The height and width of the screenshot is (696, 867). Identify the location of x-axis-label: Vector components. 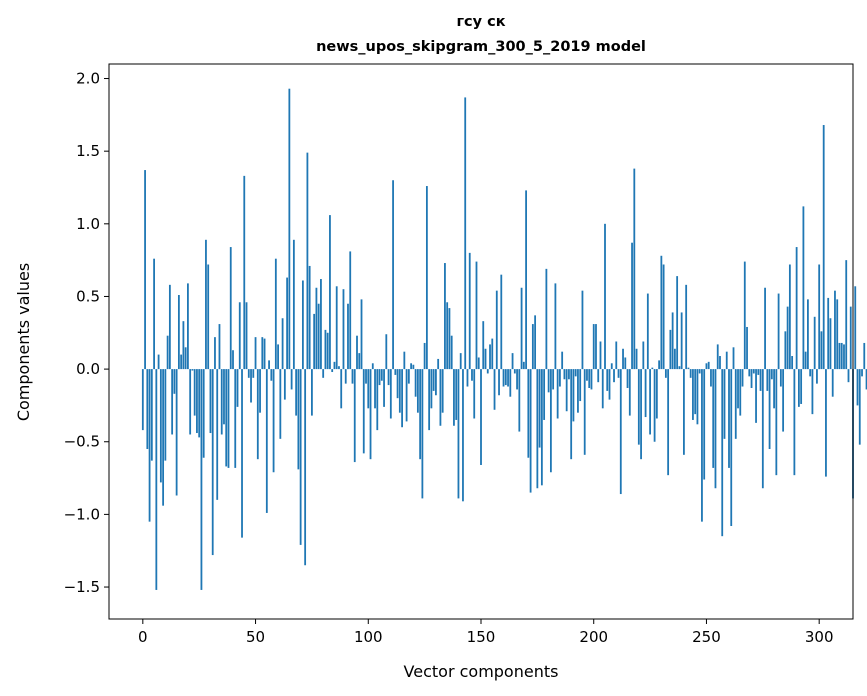
(481, 671).